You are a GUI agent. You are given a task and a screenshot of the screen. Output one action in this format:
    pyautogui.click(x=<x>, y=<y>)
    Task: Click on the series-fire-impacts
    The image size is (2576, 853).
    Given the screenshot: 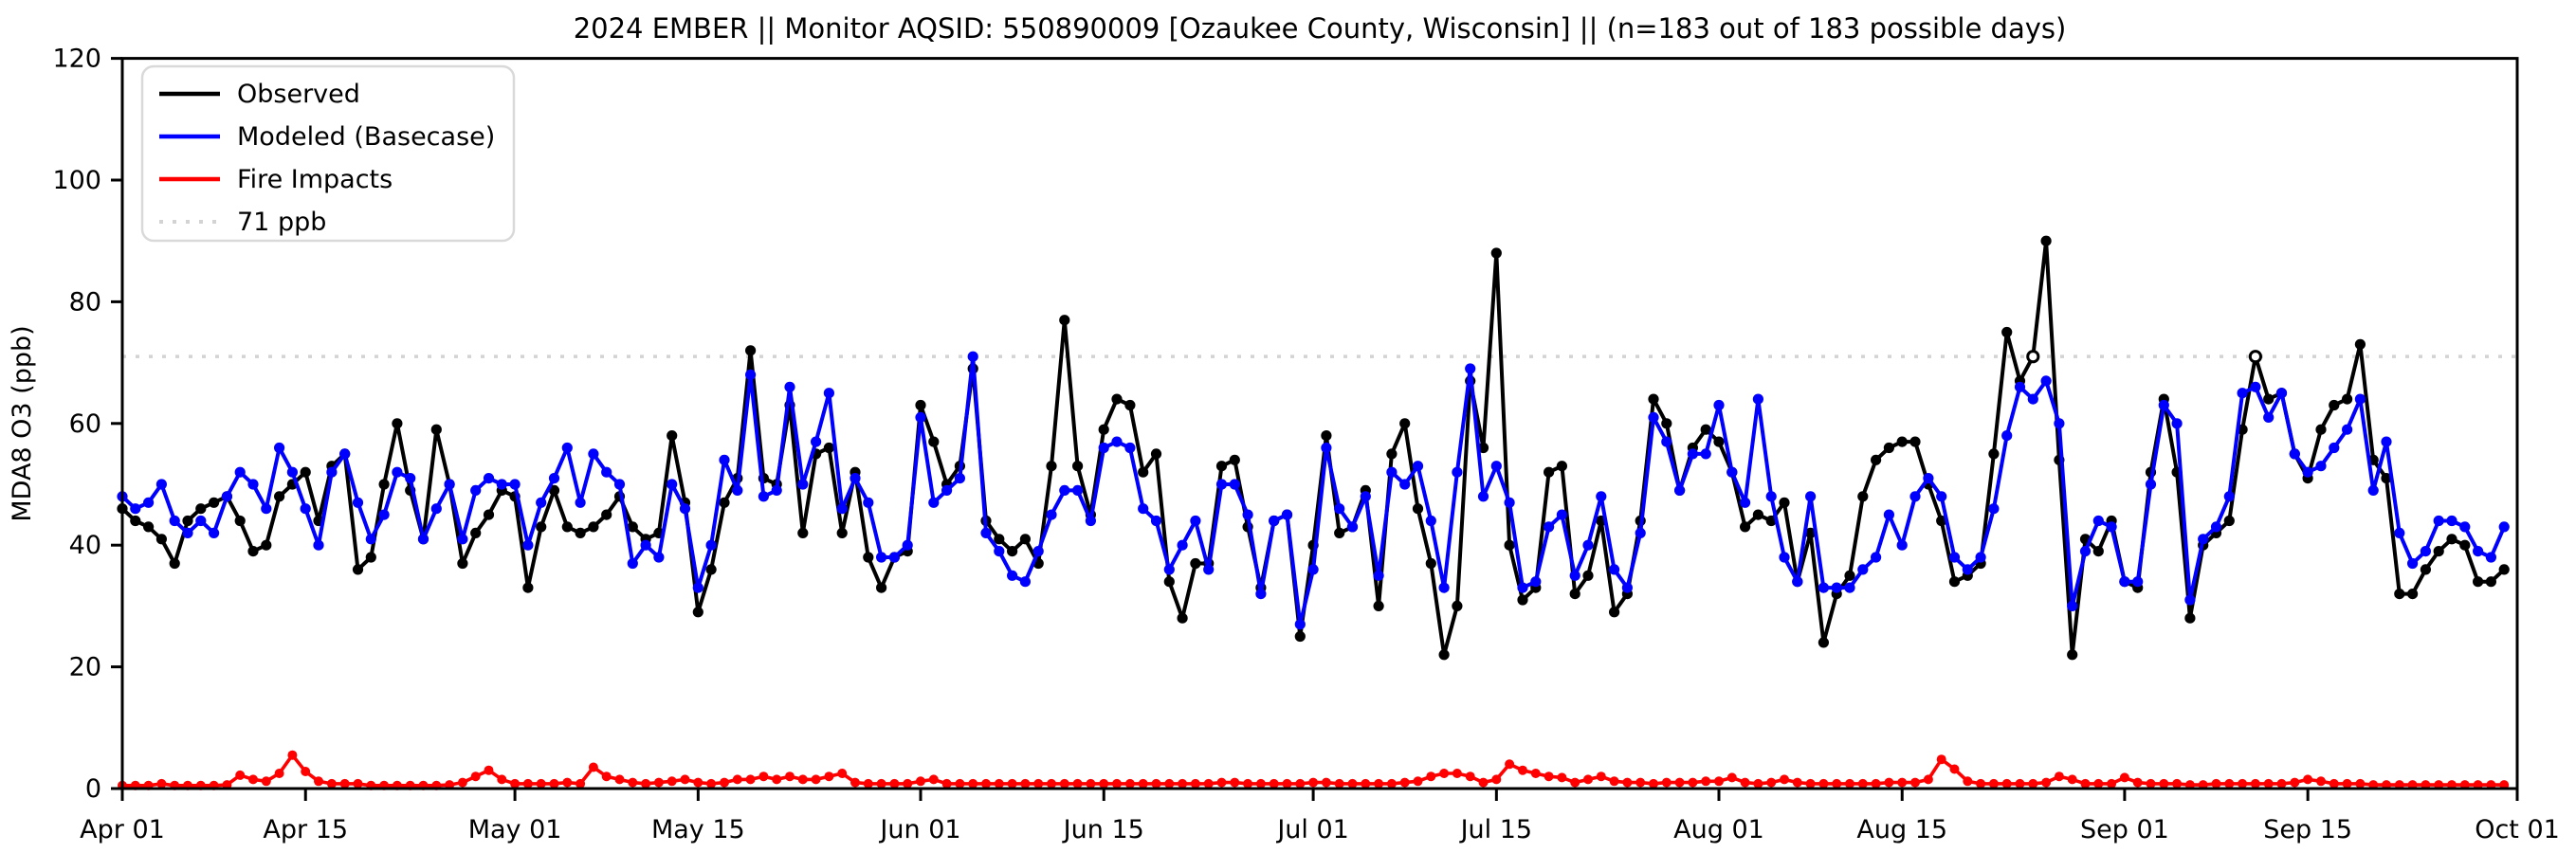 What is the action you would take?
    pyautogui.click(x=1314, y=770)
    